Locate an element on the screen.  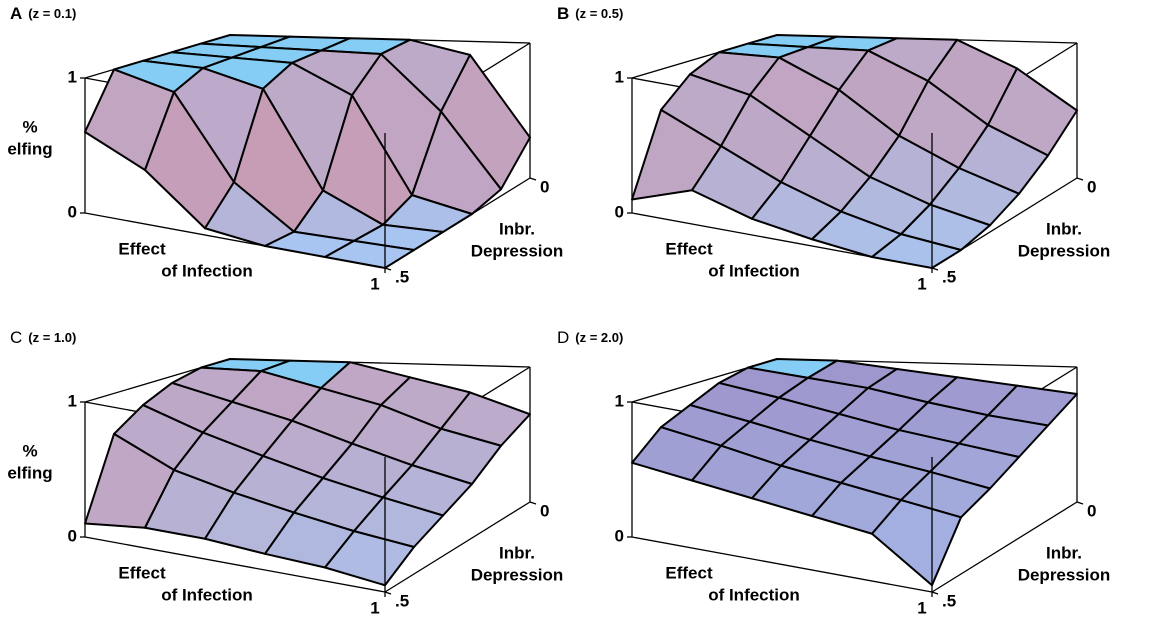
panel-letter: D is located at coordinates (563, 337).